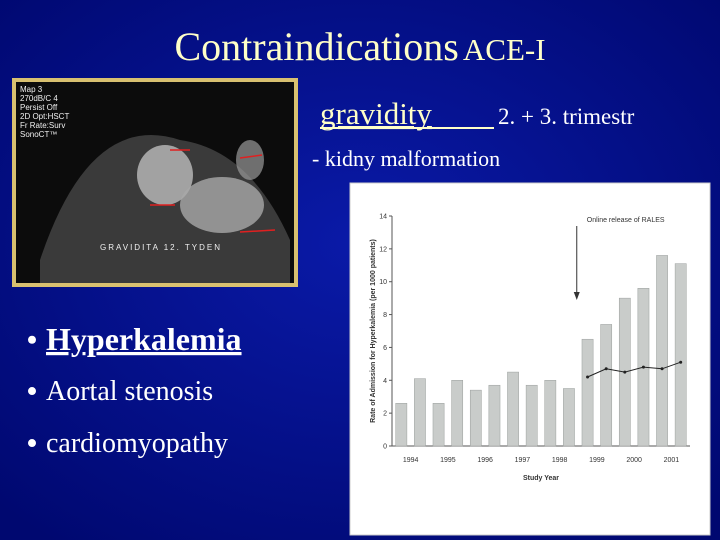 This screenshot has height=540, width=720. What do you see at coordinates (39, 107) in the screenshot?
I see `setting-line: Persist Off` at bounding box center [39, 107].